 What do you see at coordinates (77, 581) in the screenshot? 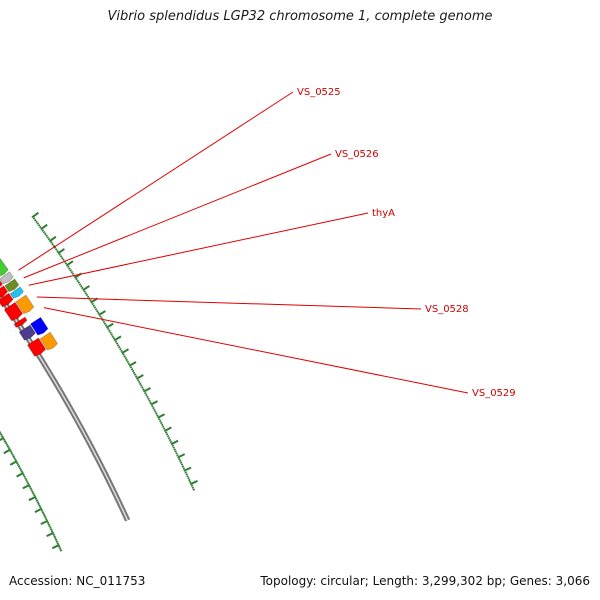
I see `accession-text: Accession: NC_011753` at bounding box center [77, 581].